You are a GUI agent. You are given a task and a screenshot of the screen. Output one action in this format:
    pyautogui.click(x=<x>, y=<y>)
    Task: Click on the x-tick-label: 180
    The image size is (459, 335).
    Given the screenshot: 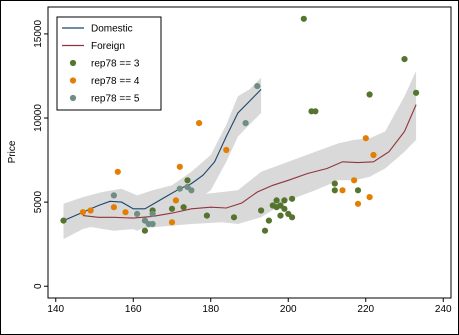 What is the action you would take?
    pyautogui.click(x=210, y=309)
    